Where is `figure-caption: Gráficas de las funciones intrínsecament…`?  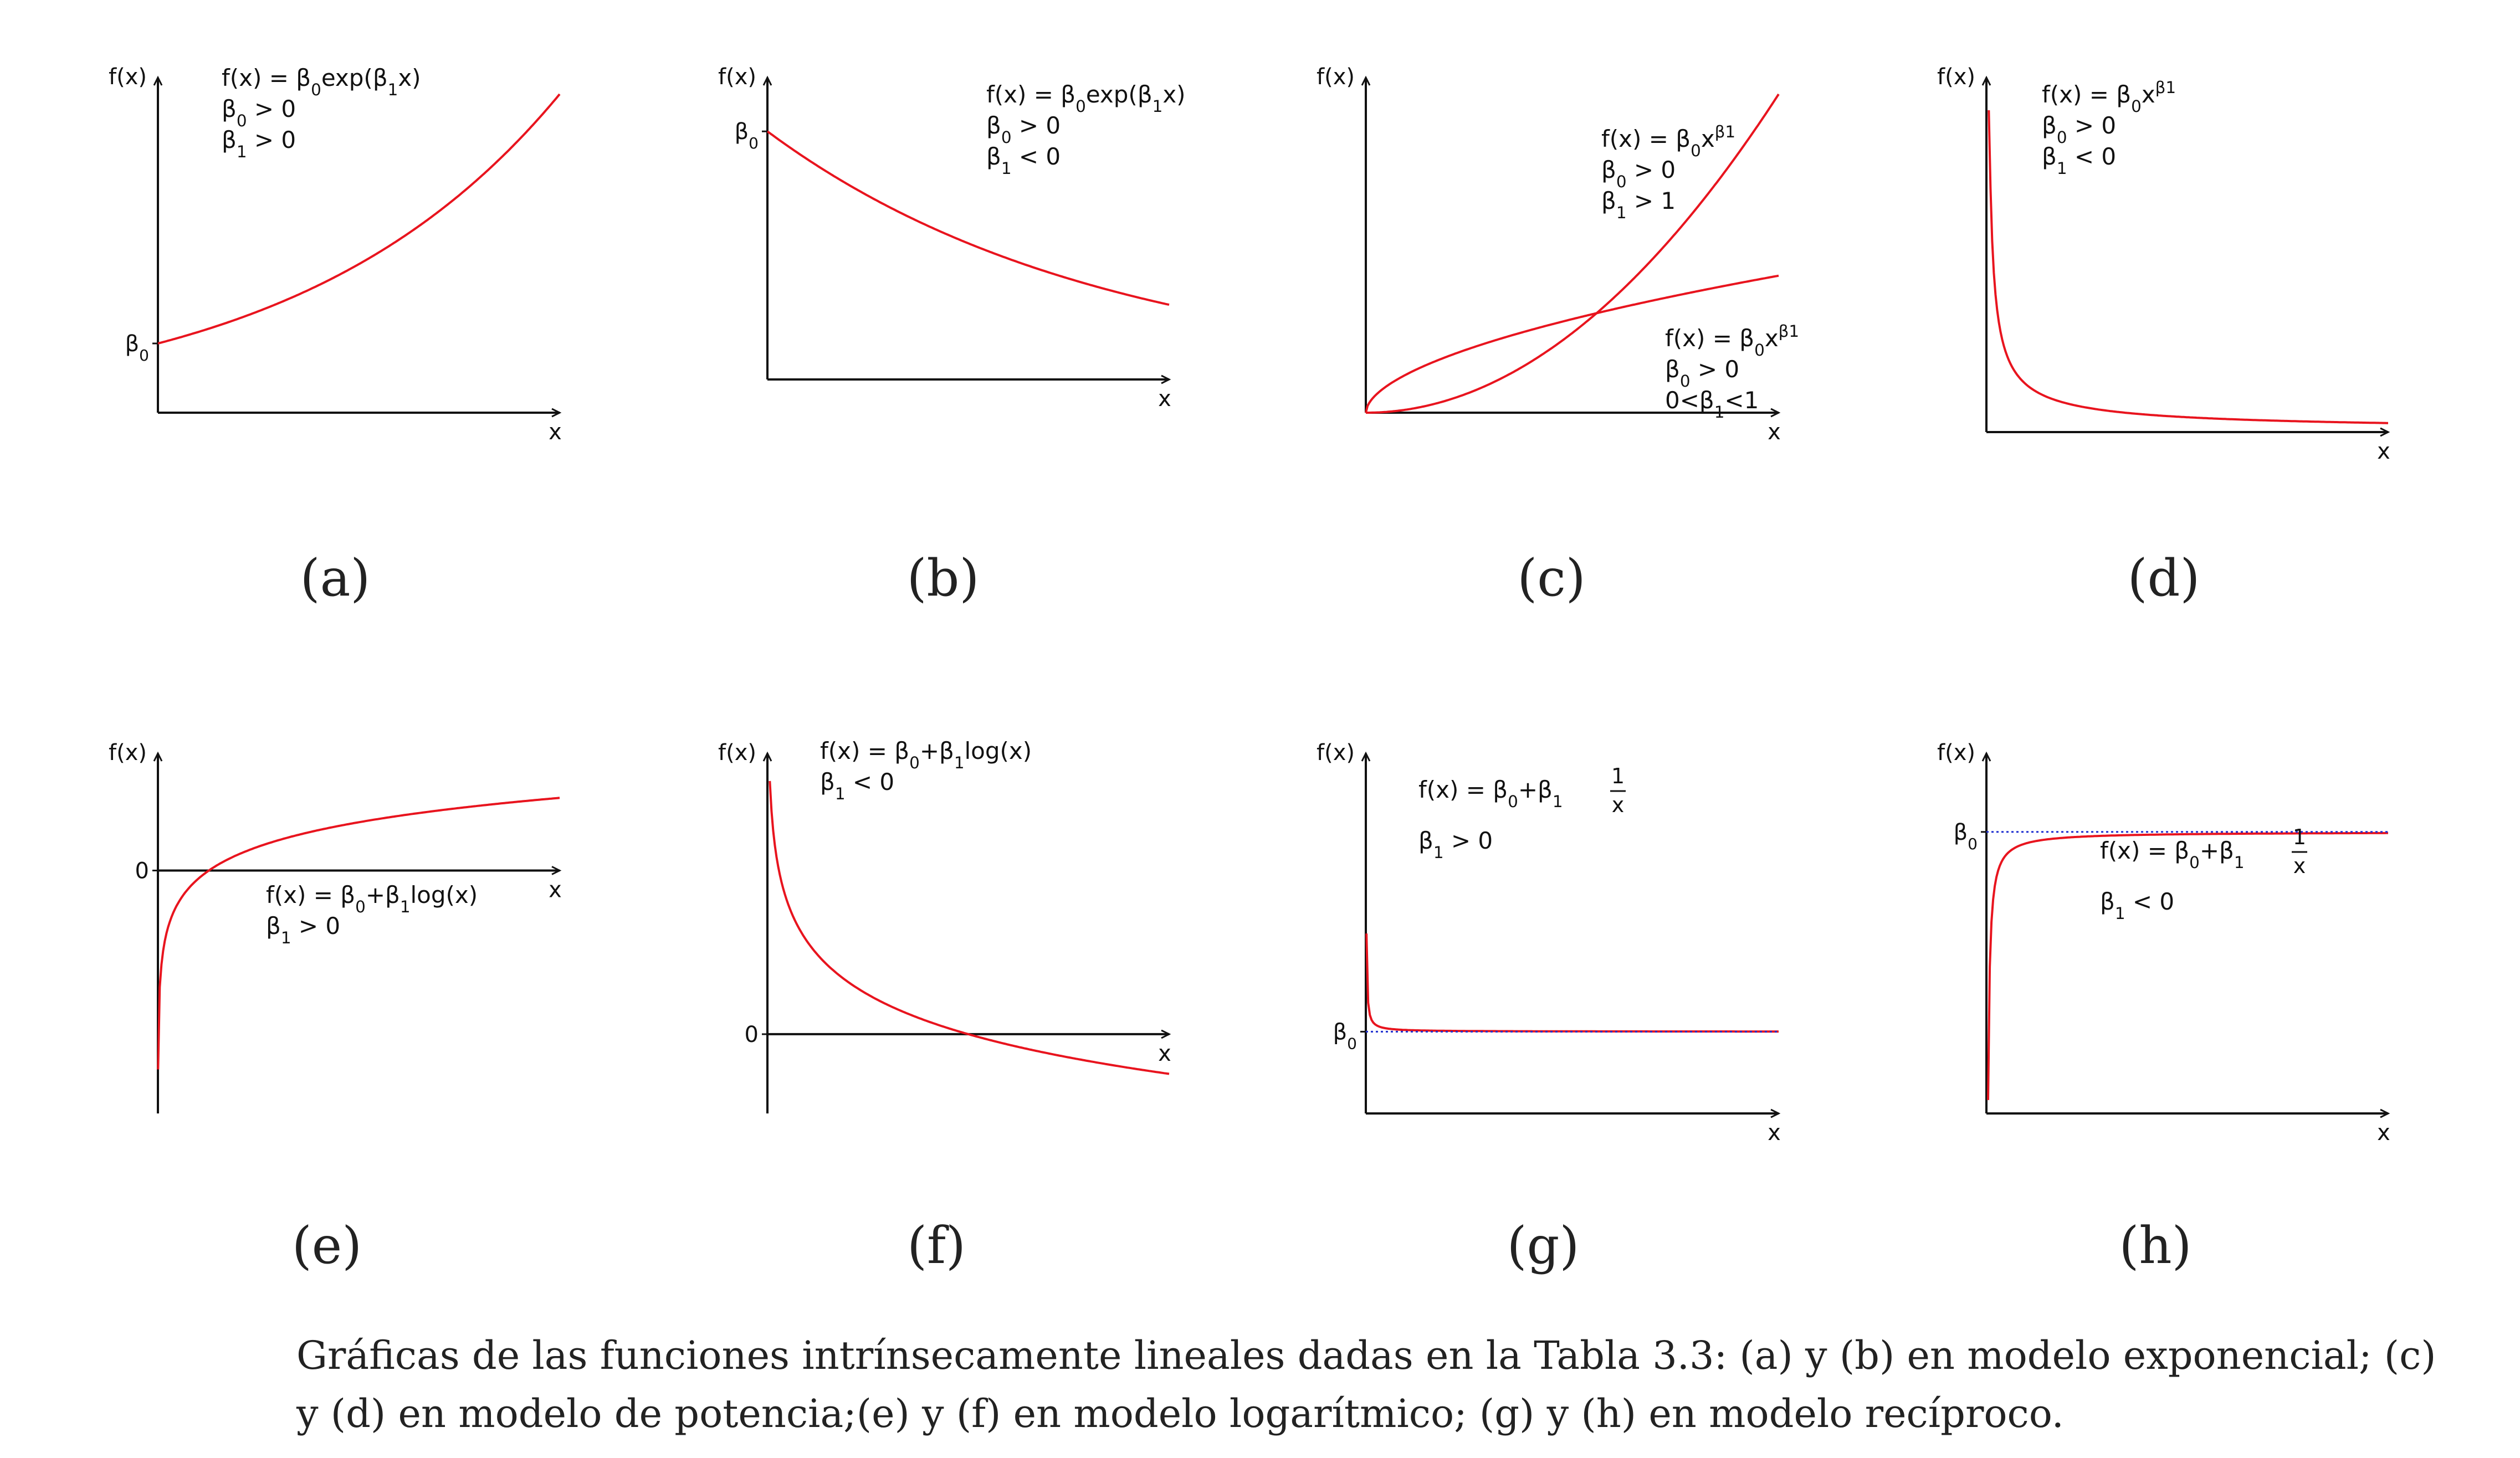 figure-caption: Gráficas de las funciones intrínsecament… is located at coordinates (1366, 1384).